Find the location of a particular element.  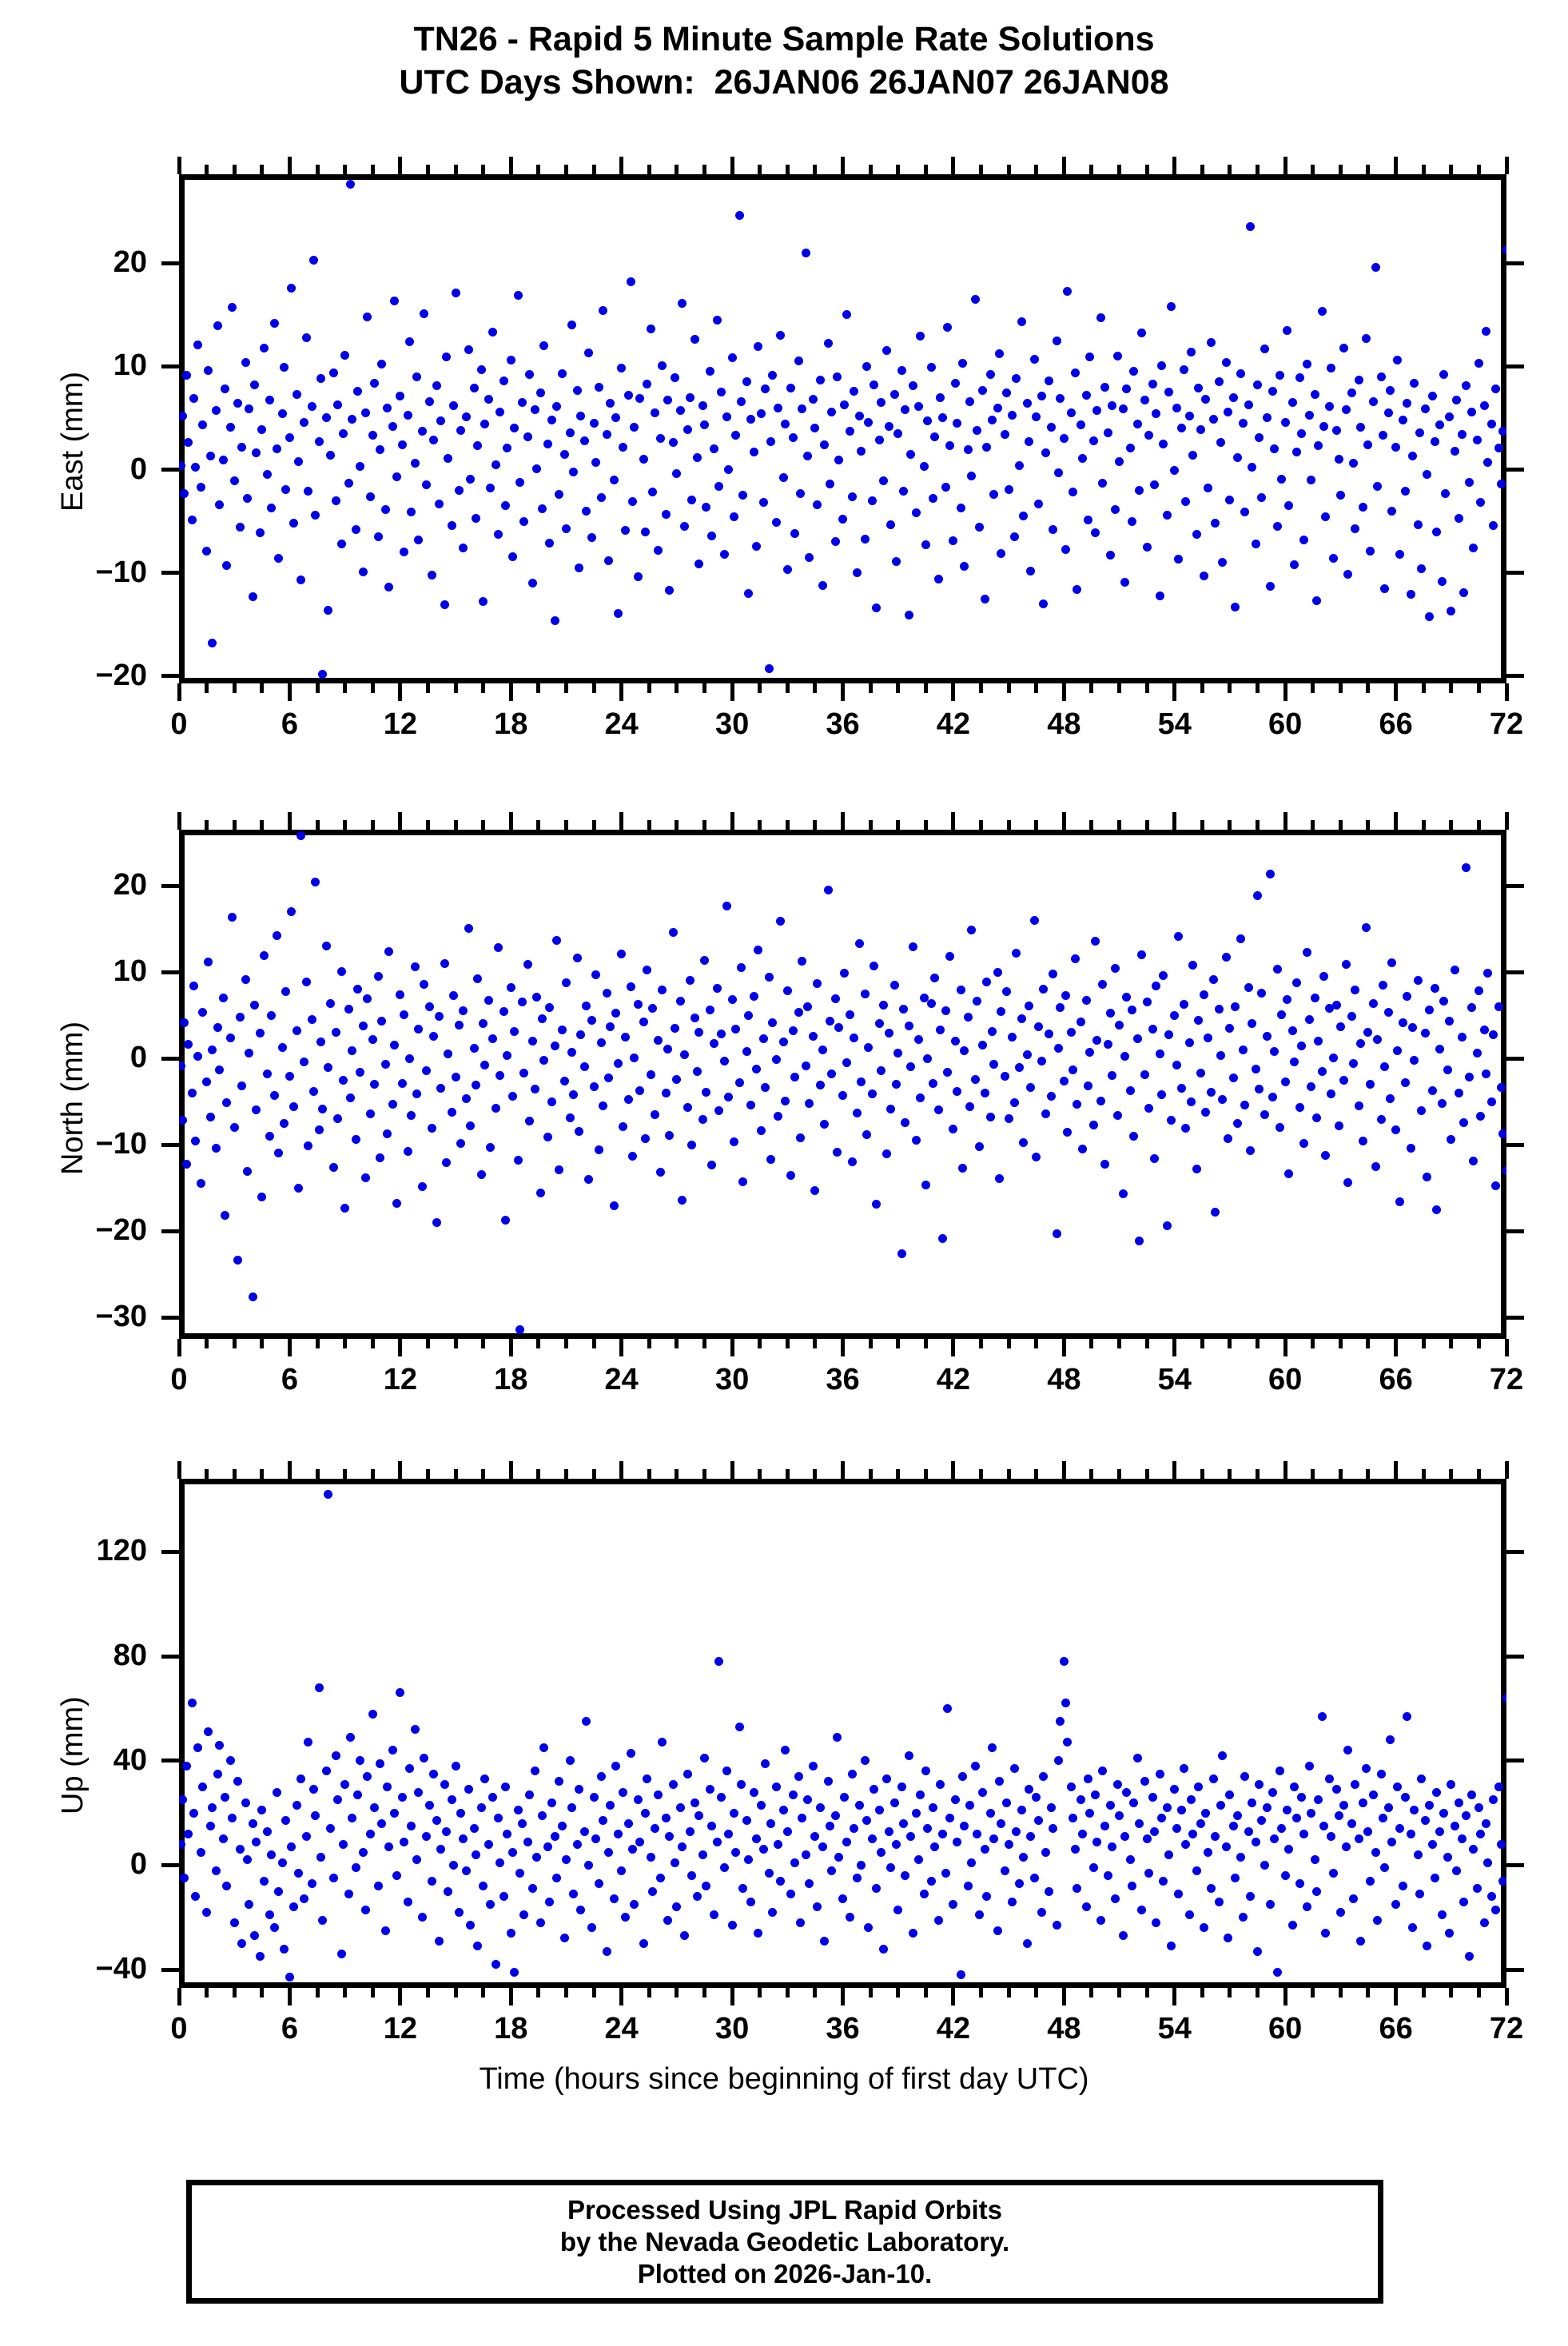

x-tick-major-up is located at coordinates (400, 1997).